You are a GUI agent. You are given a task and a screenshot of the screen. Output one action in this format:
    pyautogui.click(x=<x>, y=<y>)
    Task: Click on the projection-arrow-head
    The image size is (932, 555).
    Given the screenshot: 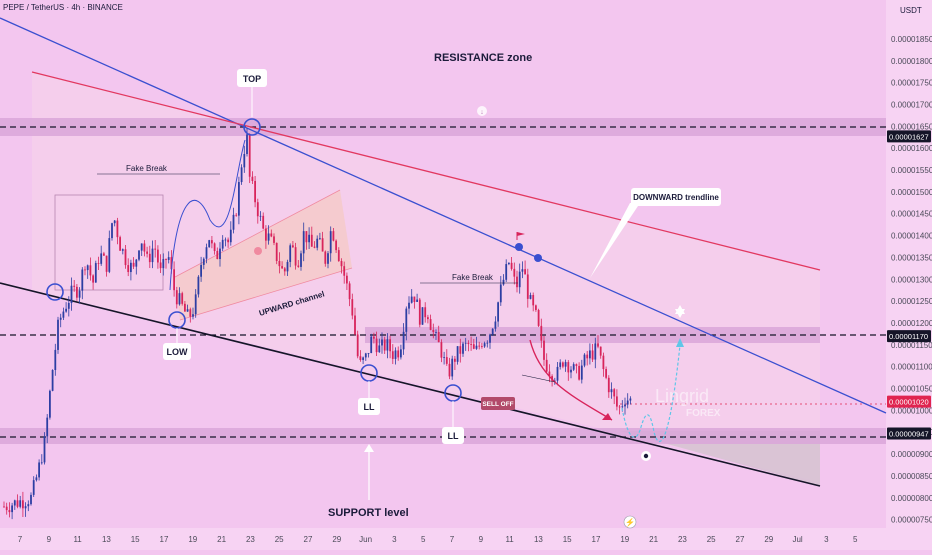 What is the action you would take?
    pyautogui.click(x=680, y=342)
    